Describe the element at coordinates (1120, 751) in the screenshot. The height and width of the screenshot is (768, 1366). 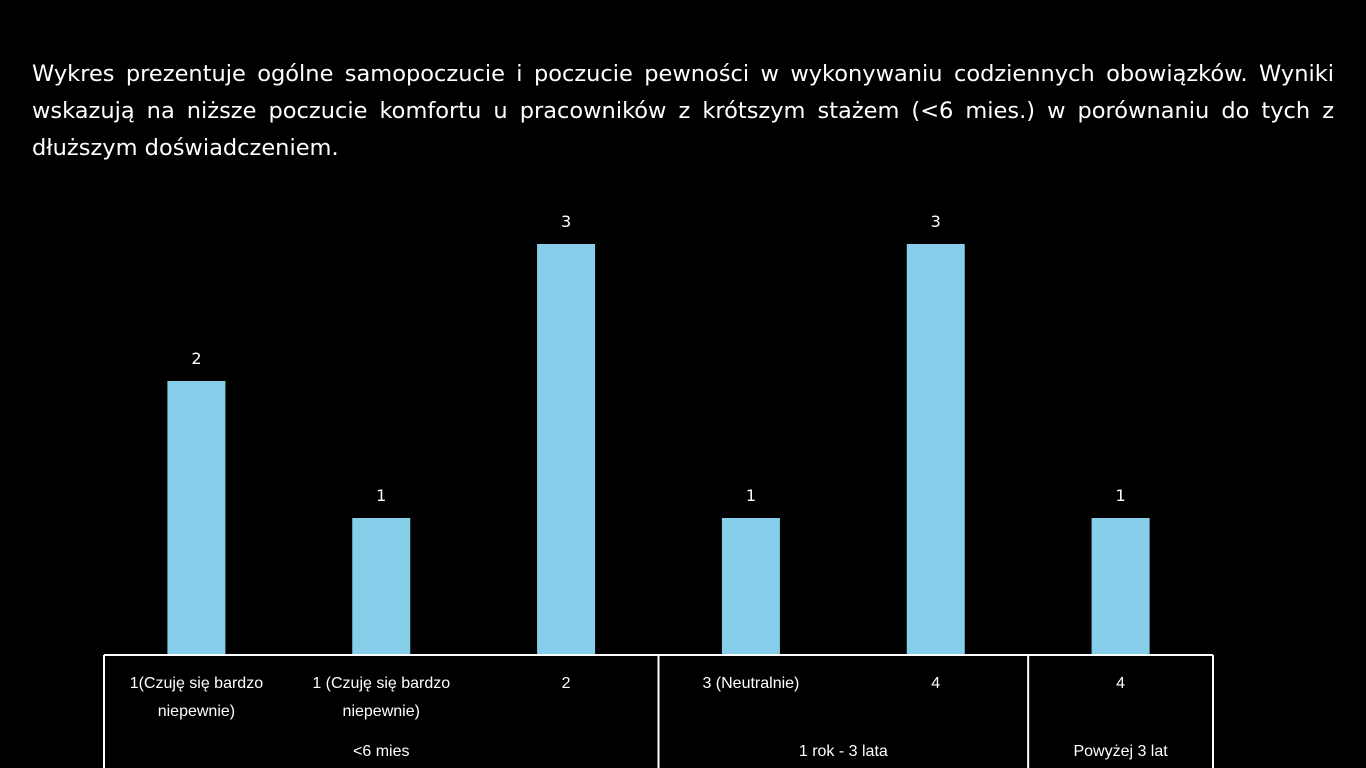
I see `group-label: Powyżej 3 lat` at that location.